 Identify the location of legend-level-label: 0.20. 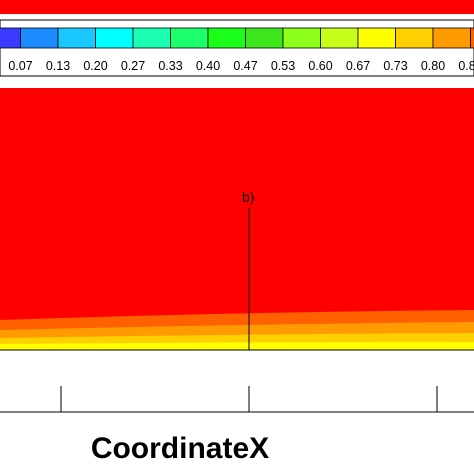
(95, 66).